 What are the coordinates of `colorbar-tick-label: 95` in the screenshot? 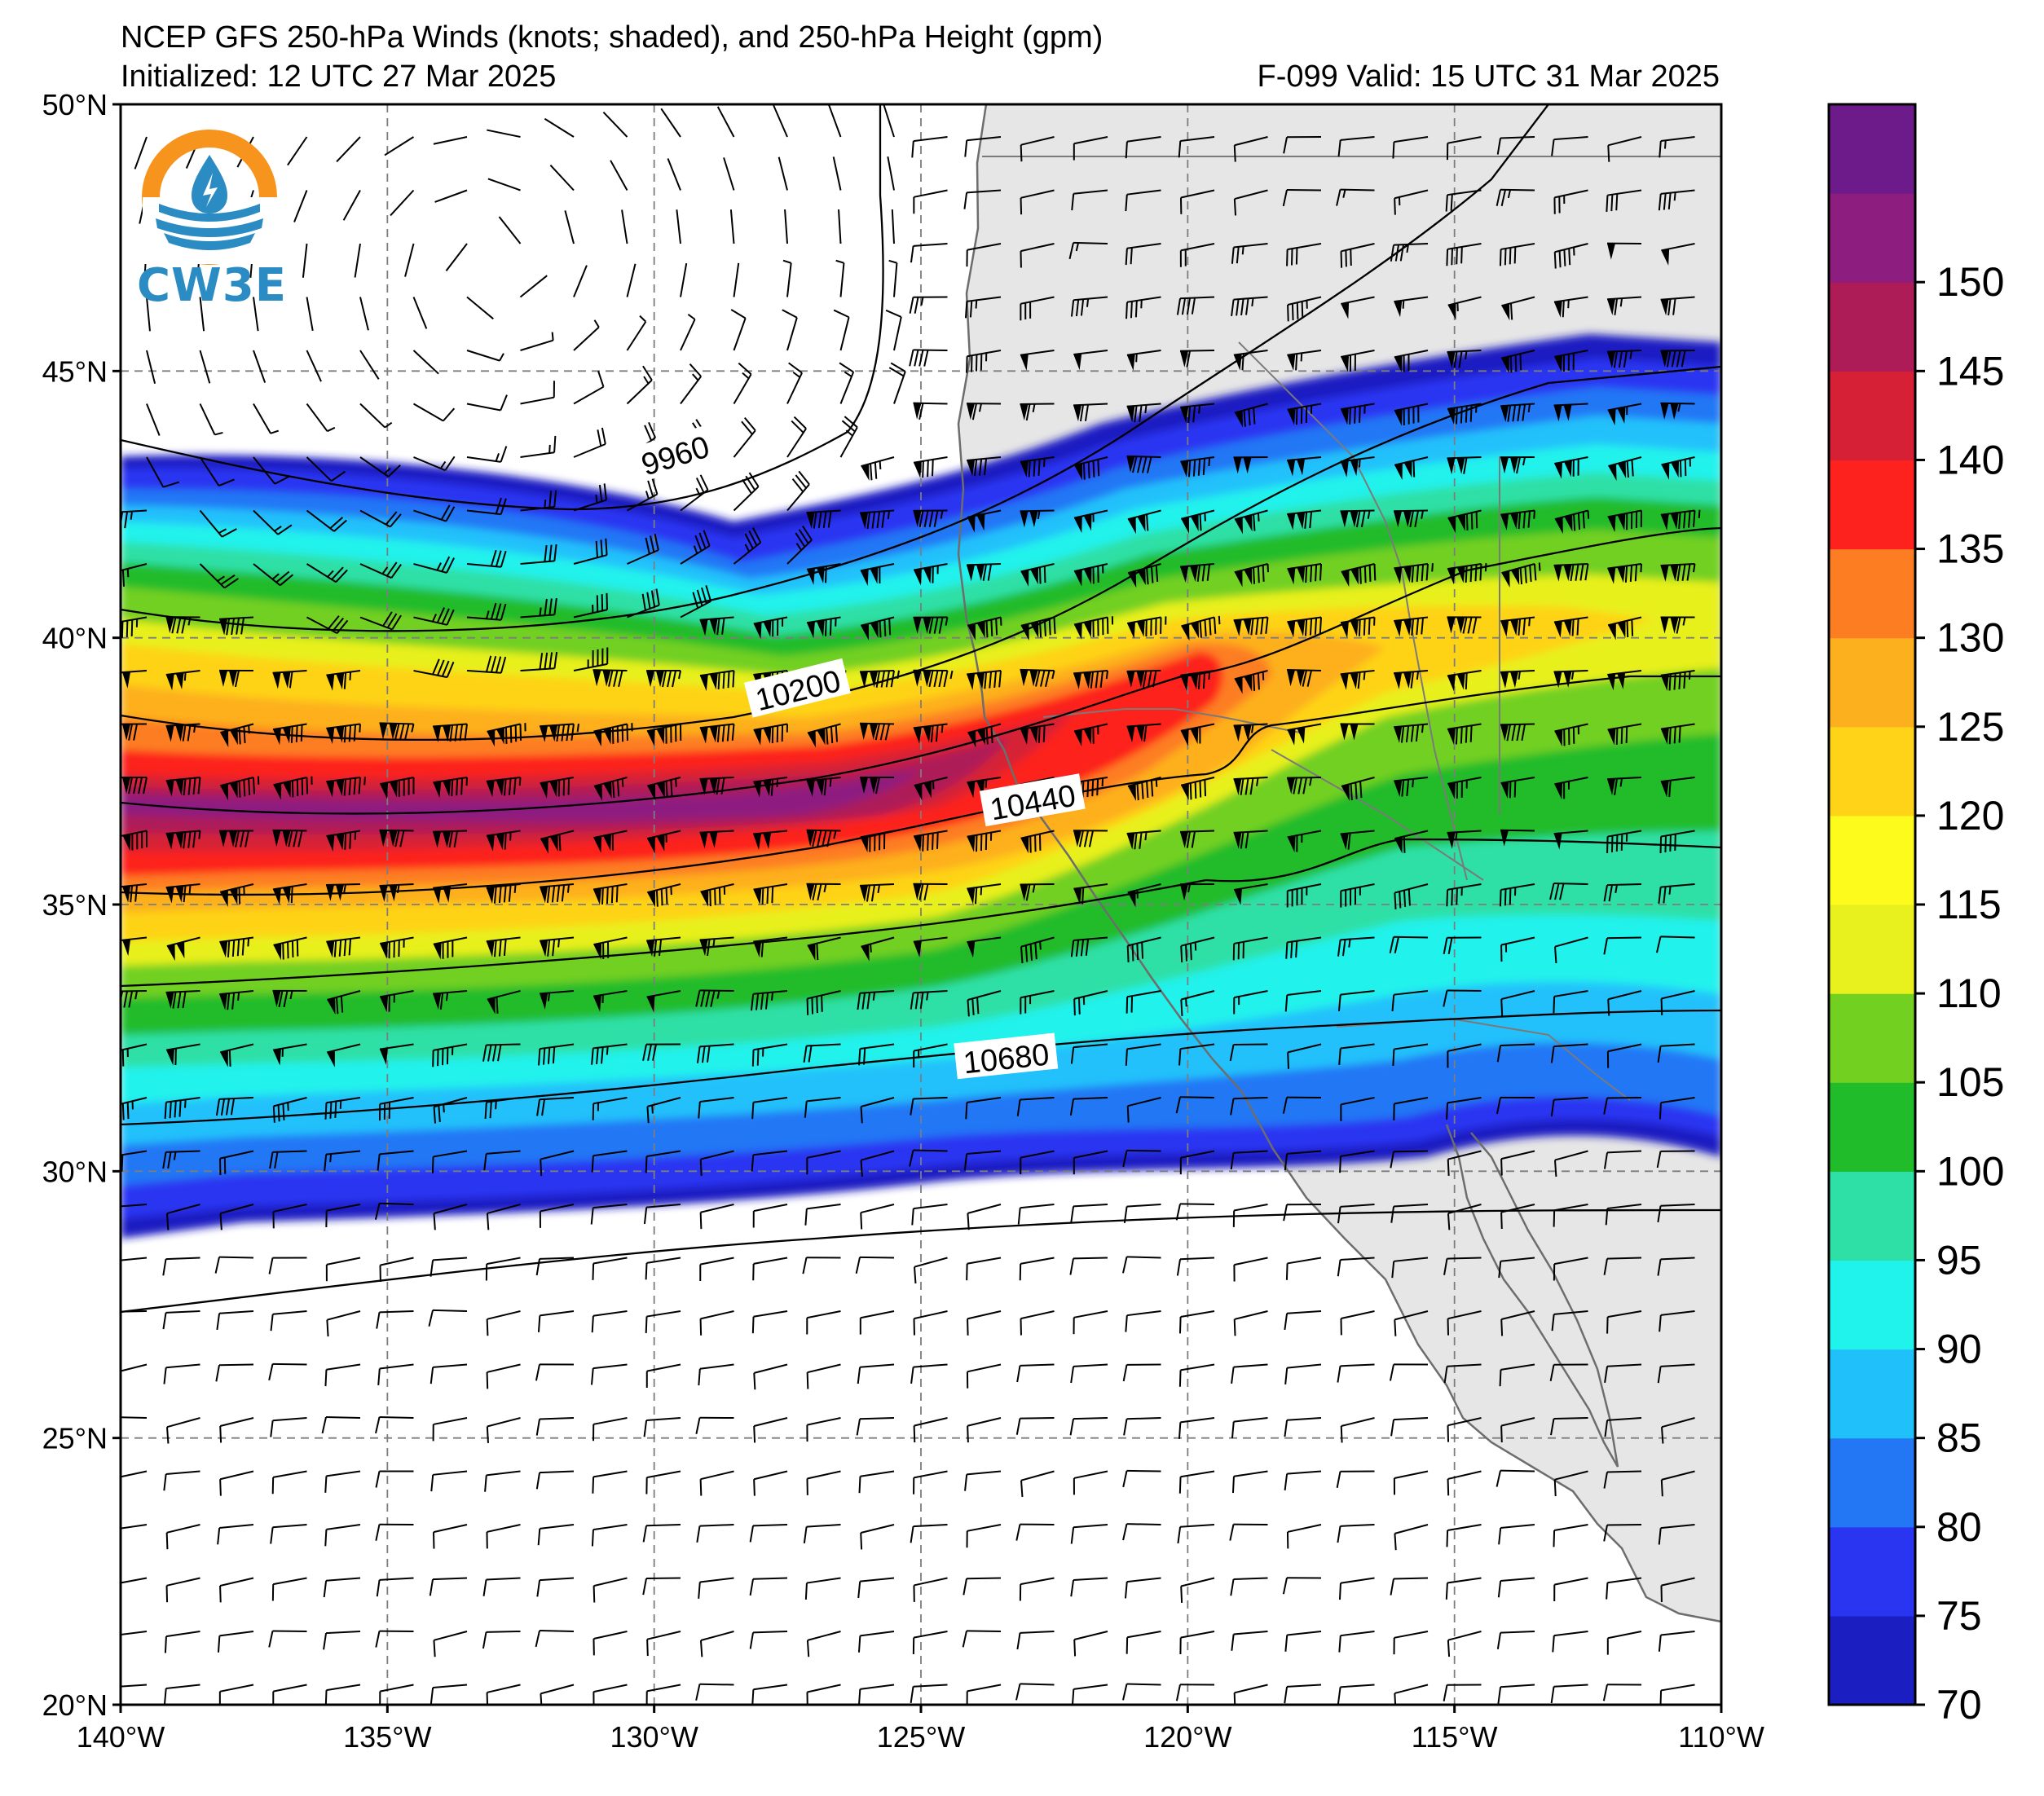 It's located at (1959, 1260).